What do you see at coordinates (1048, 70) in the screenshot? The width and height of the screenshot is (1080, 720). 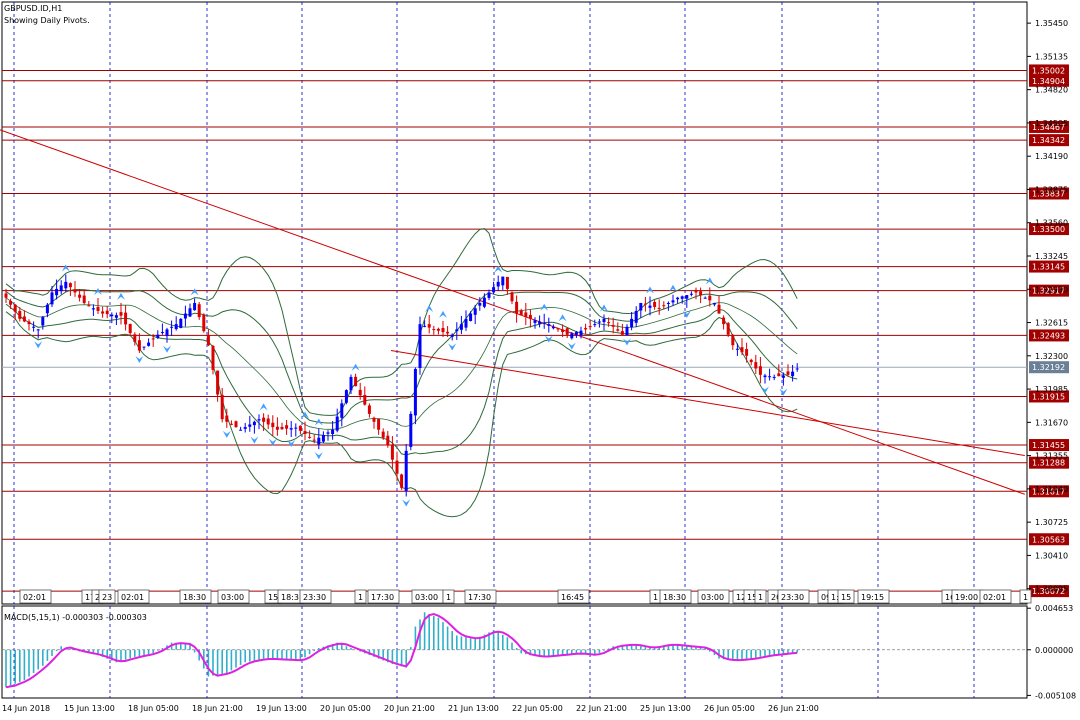 I see `pivot-label: 1.35002` at bounding box center [1048, 70].